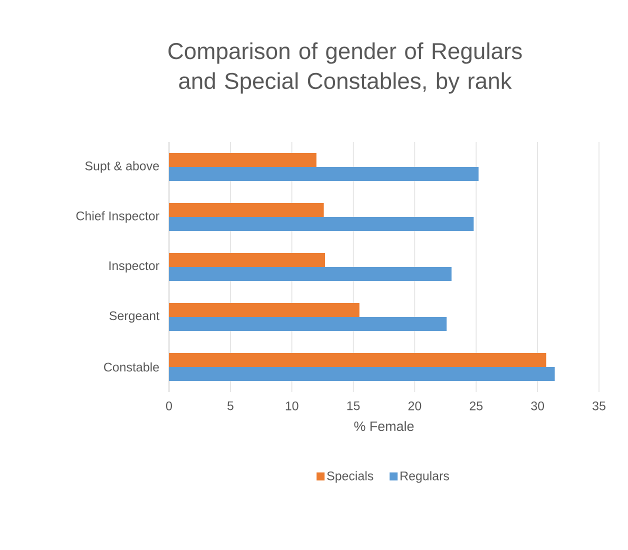 The height and width of the screenshot is (550, 628). I want to click on y-tick-label: Inspector, so click(134, 267).